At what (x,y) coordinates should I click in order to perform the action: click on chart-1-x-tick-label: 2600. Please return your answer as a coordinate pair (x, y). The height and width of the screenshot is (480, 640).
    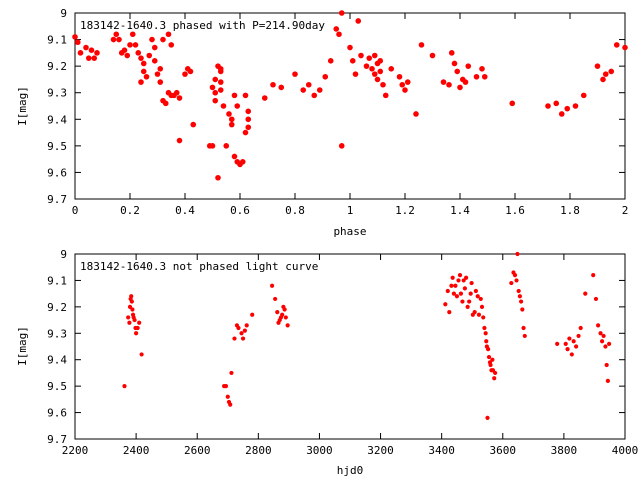
    Looking at the image, I should click on (197, 450).